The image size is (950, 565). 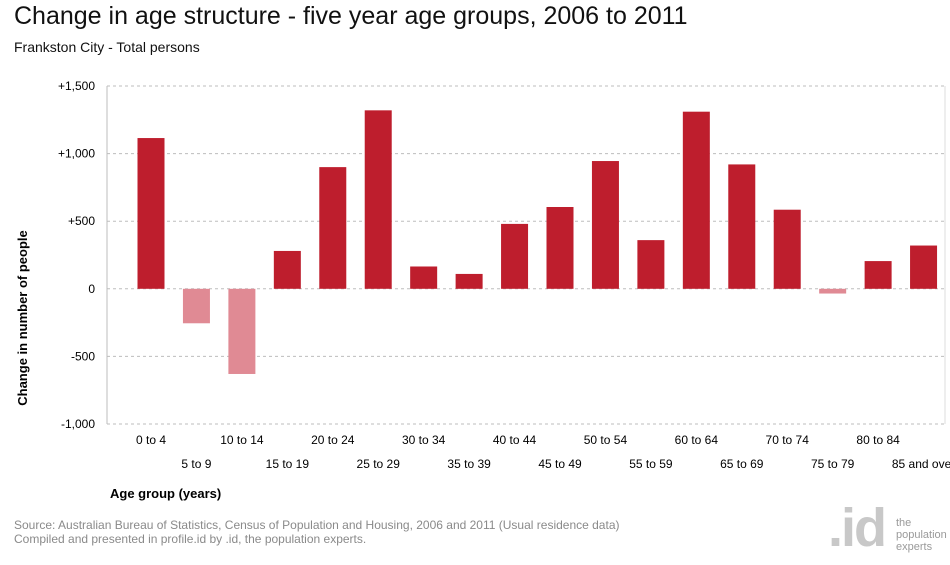 What do you see at coordinates (333, 440) in the screenshot?
I see `x-tick-label: 20 to 24` at bounding box center [333, 440].